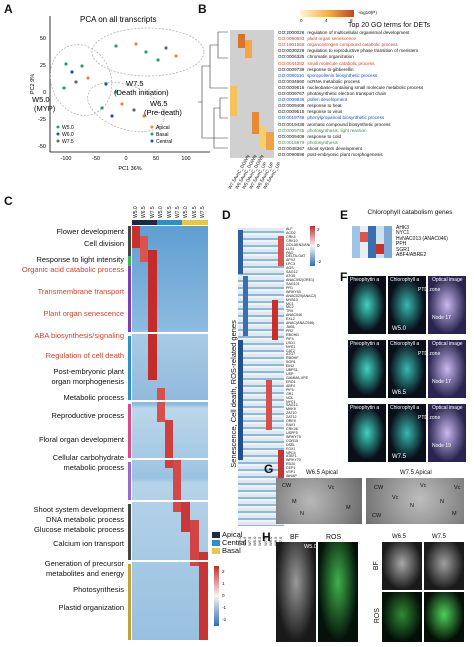 Image resolution: width=474 pixels, height=647 pixels. Describe the element at coordinates (292, 334) in the screenshot. I see `gene-label: RBOHD` at that location.